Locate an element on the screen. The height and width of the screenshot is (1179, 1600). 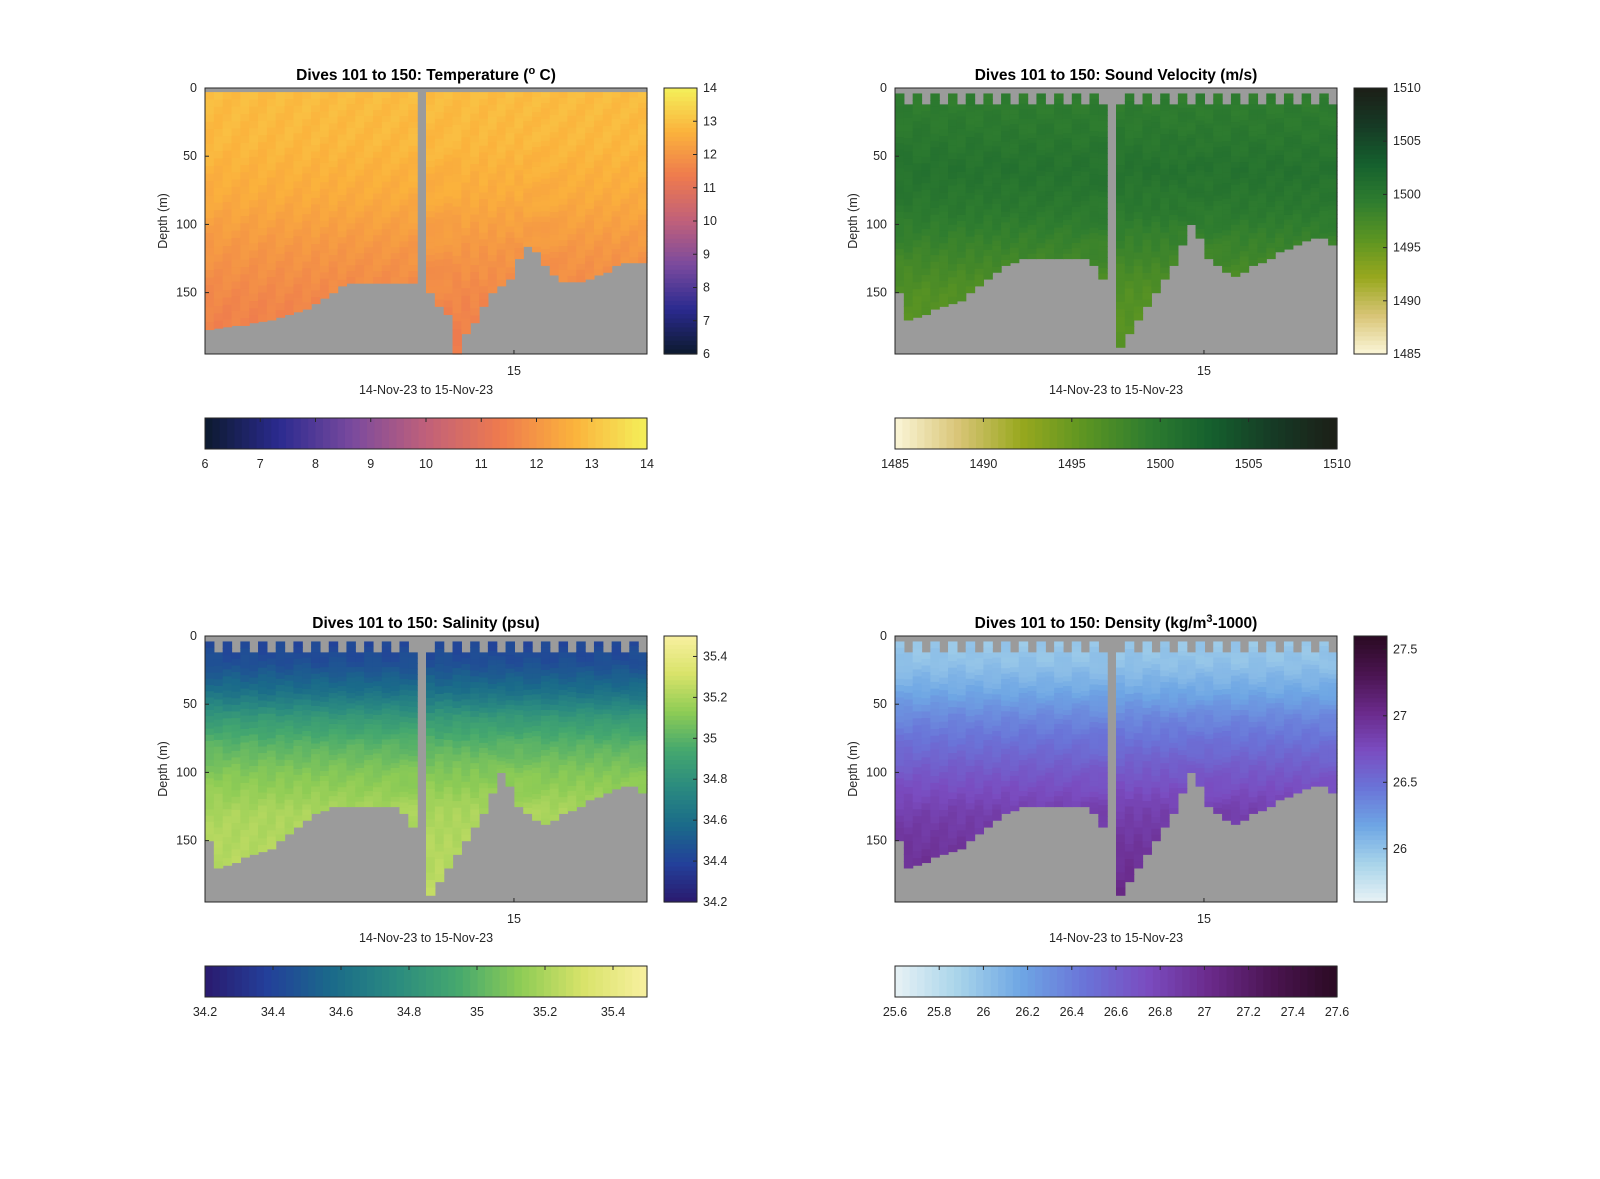
axes-box is located at coordinates (1116, 221).